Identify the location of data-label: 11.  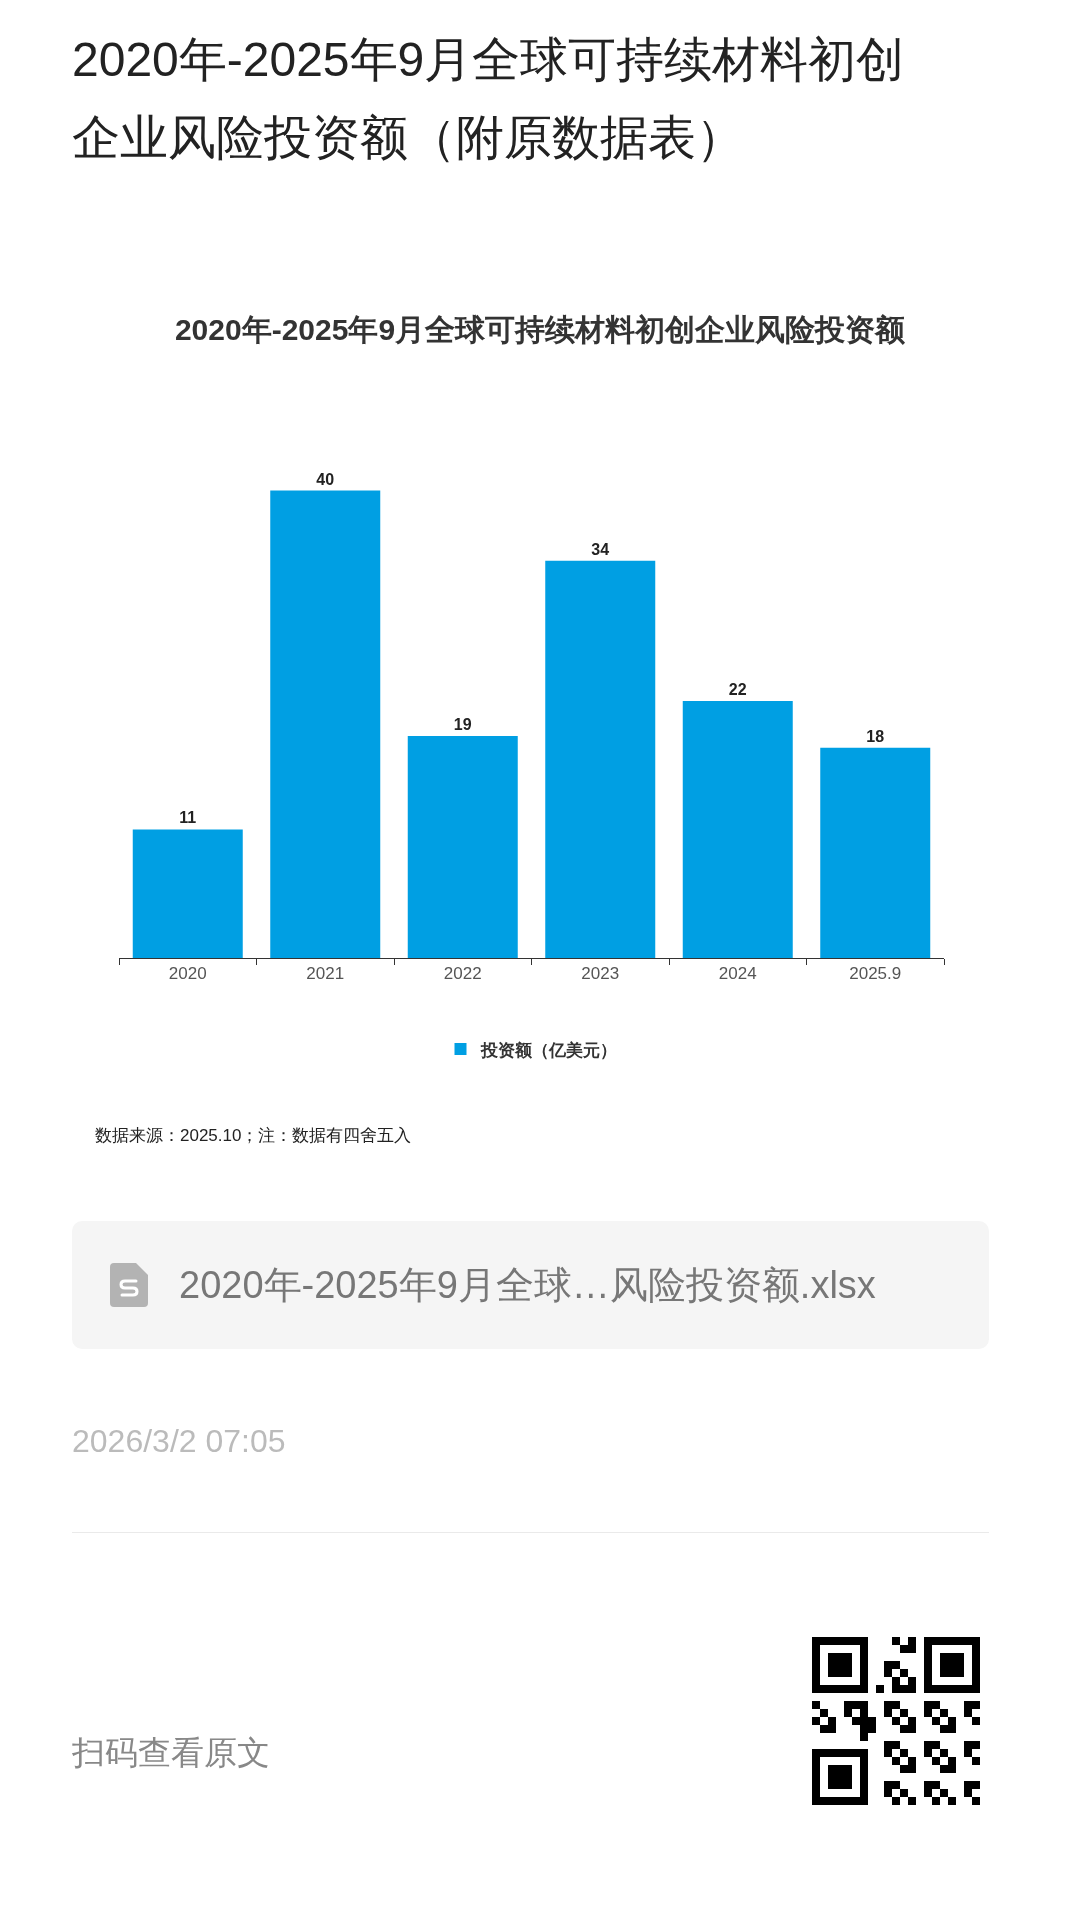
(188, 818).